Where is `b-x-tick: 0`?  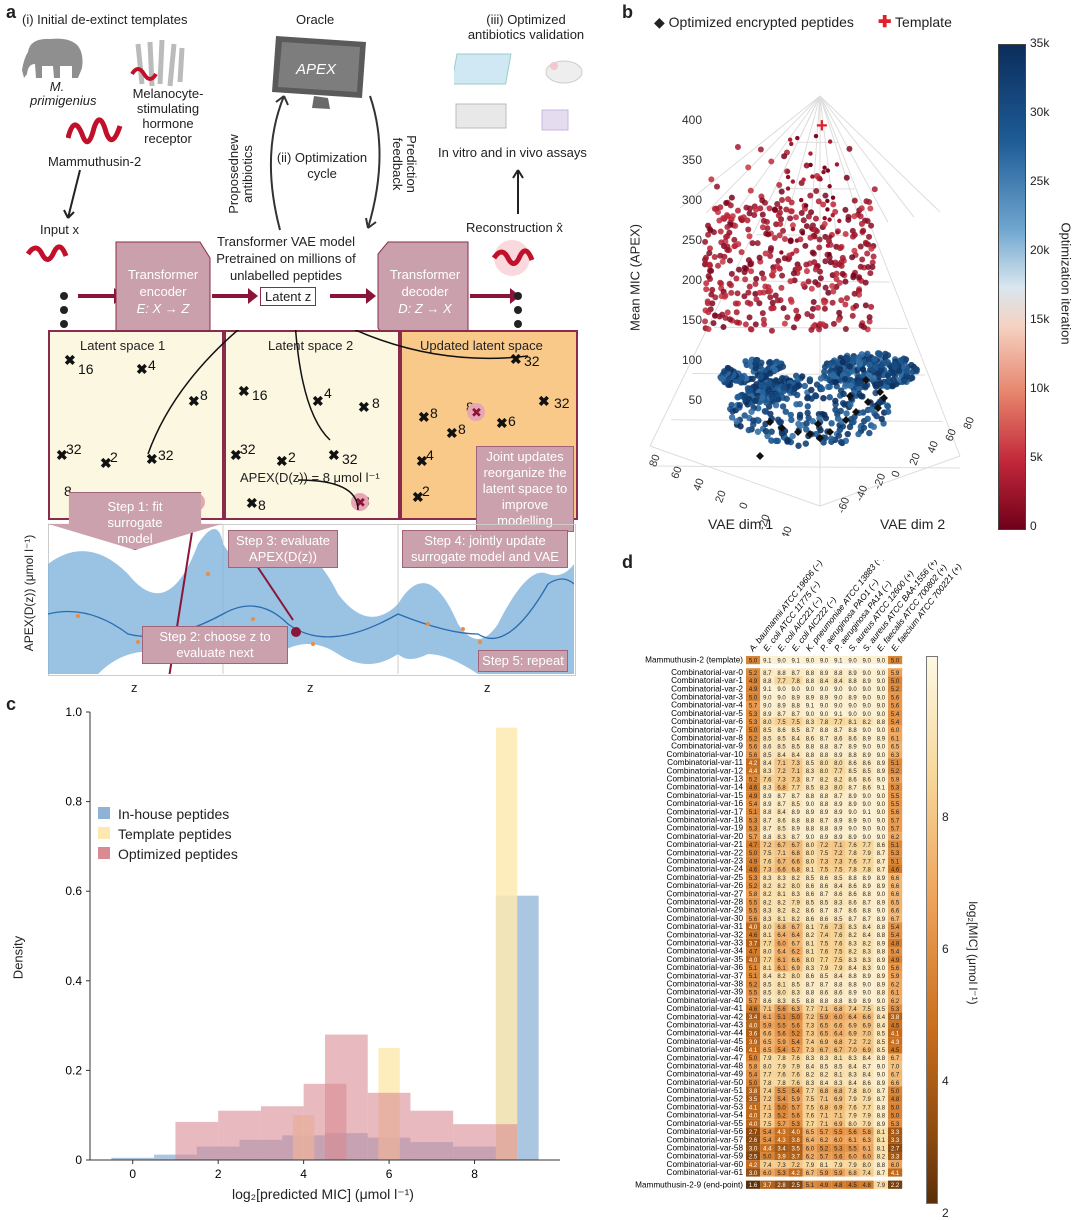 b-x-tick: 0 is located at coordinates (743, 506).